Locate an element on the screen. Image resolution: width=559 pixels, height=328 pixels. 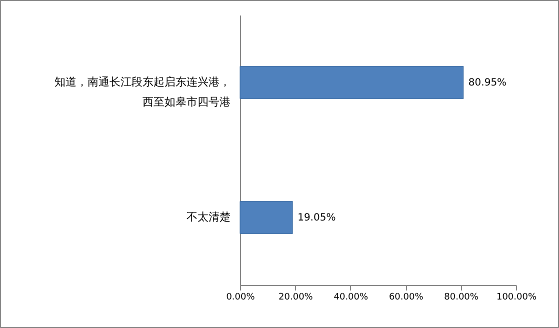
data-label: 80.95% is located at coordinates (487, 83).